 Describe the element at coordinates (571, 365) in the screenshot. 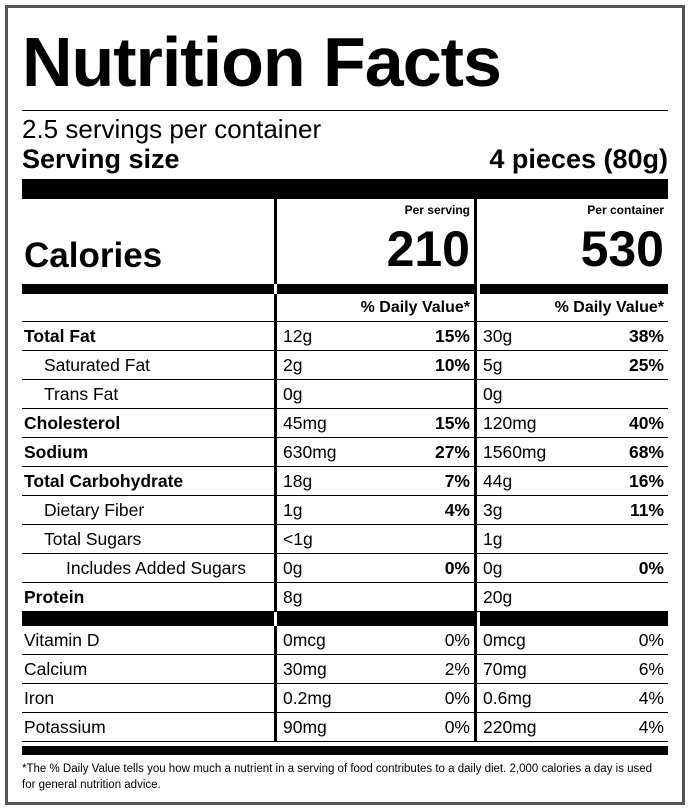

I see `per-container-cell: 5g 25%` at that location.